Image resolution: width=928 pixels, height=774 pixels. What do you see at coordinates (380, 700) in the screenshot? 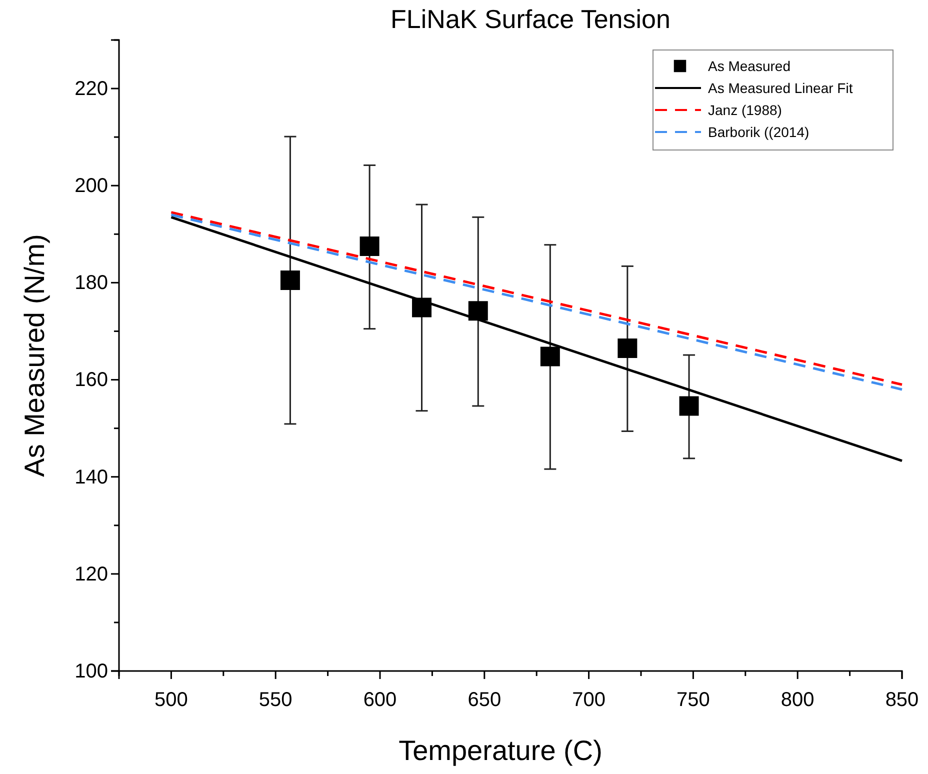
I see `x-tick-label: 600` at bounding box center [380, 700].